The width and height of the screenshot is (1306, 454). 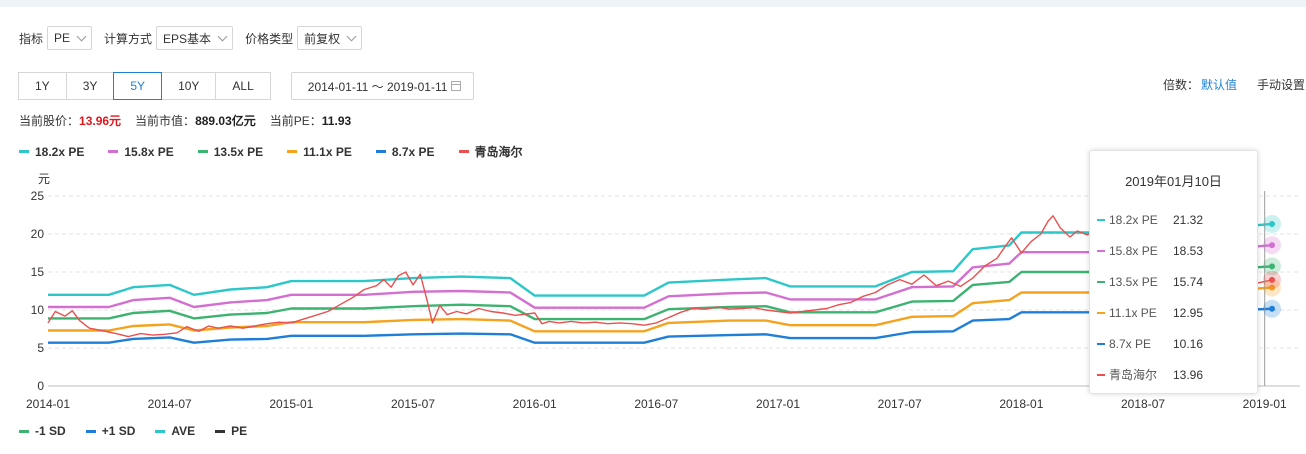 What do you see at coordinates (1188, 219) in the screenshot?
I see `tooltip-series-value: 21.32` at bounding box center [1188, 219].